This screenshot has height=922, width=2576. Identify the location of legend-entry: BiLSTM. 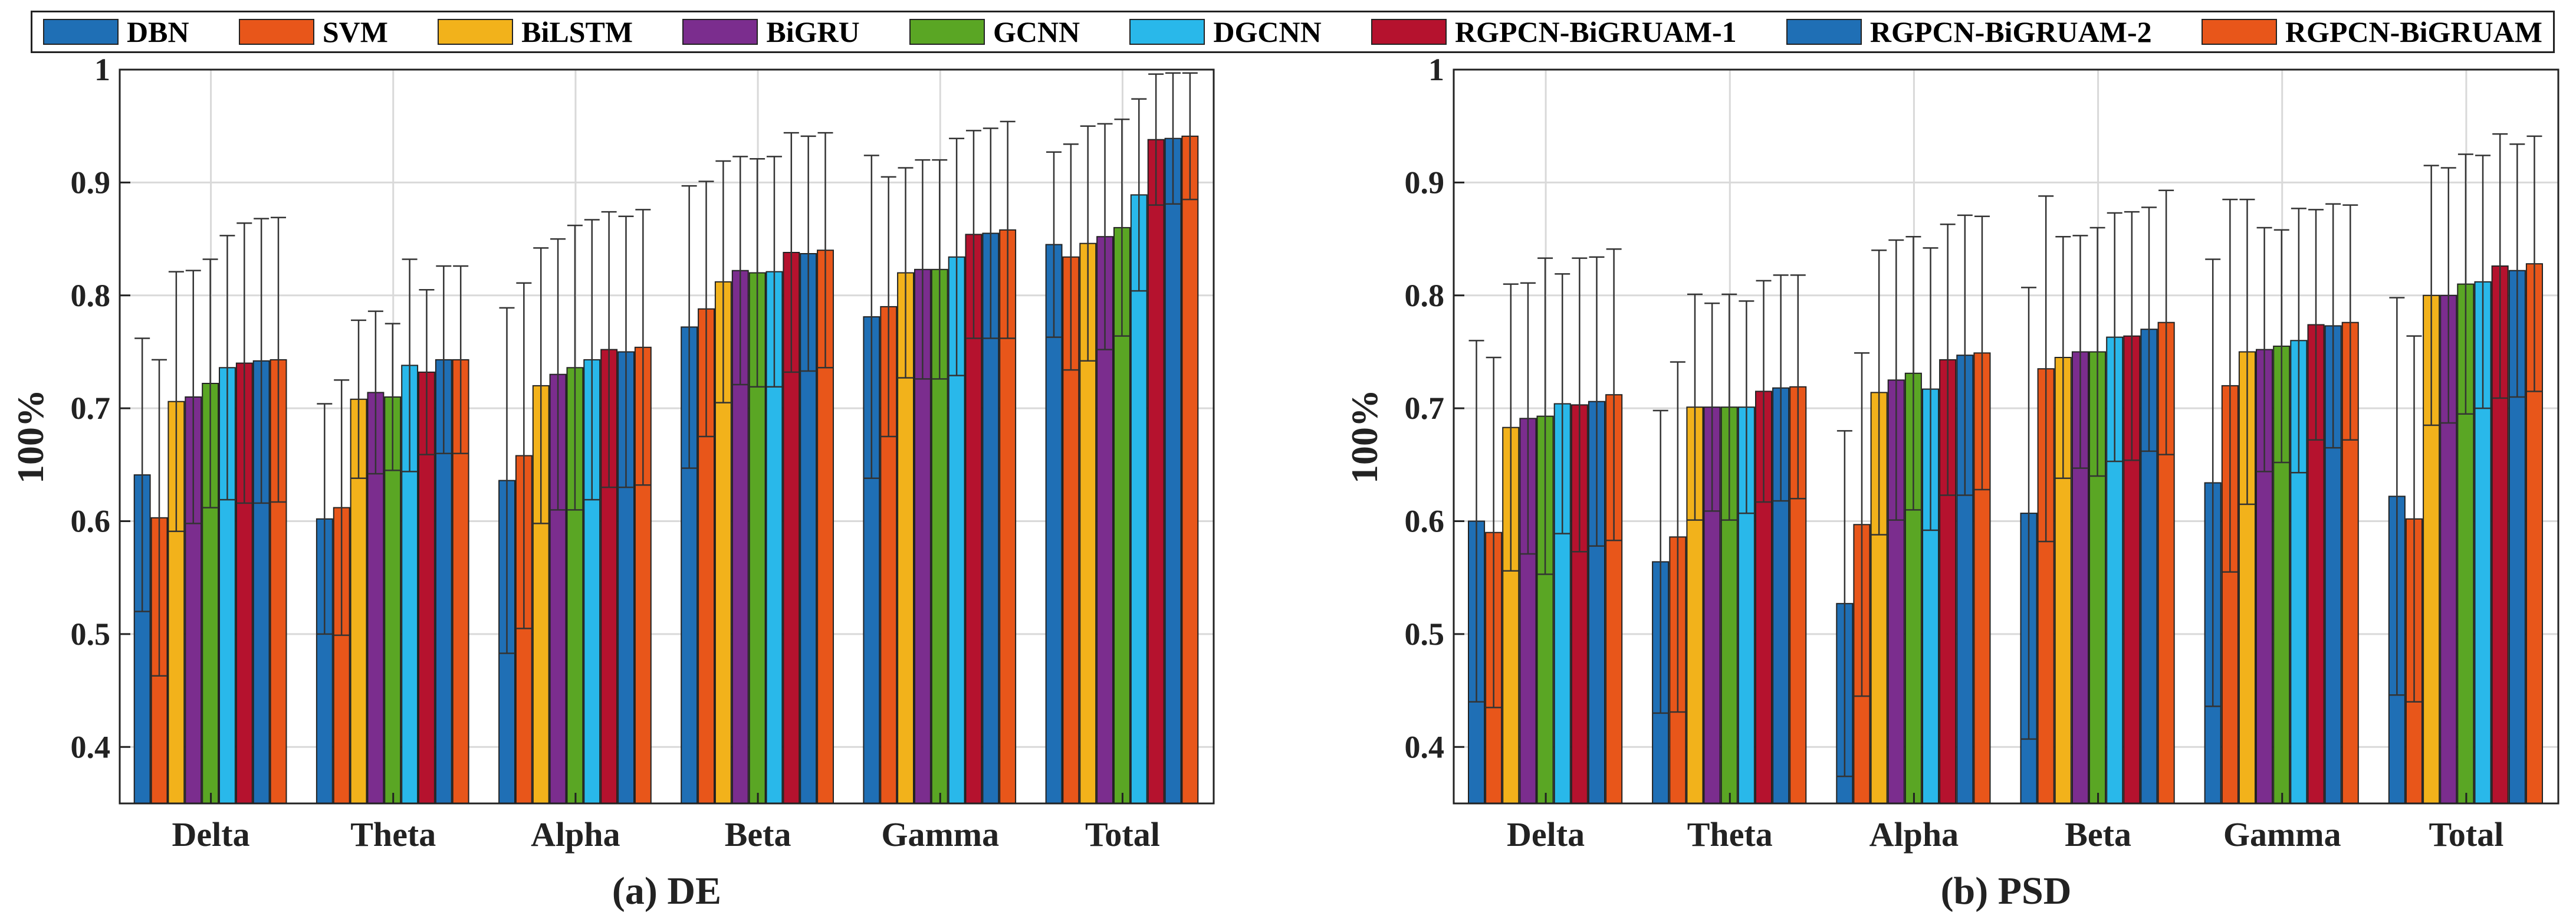
(535, 32).